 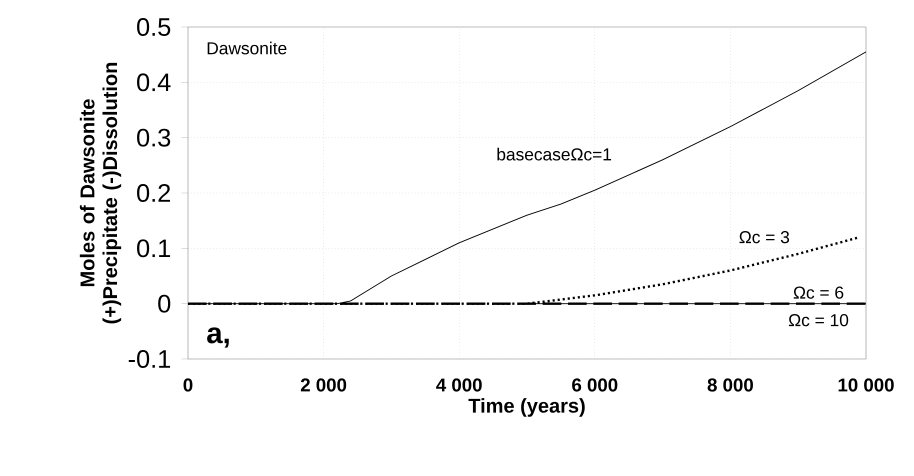 I want to click on x-tick-label: 0, so click(x=188, y=385).